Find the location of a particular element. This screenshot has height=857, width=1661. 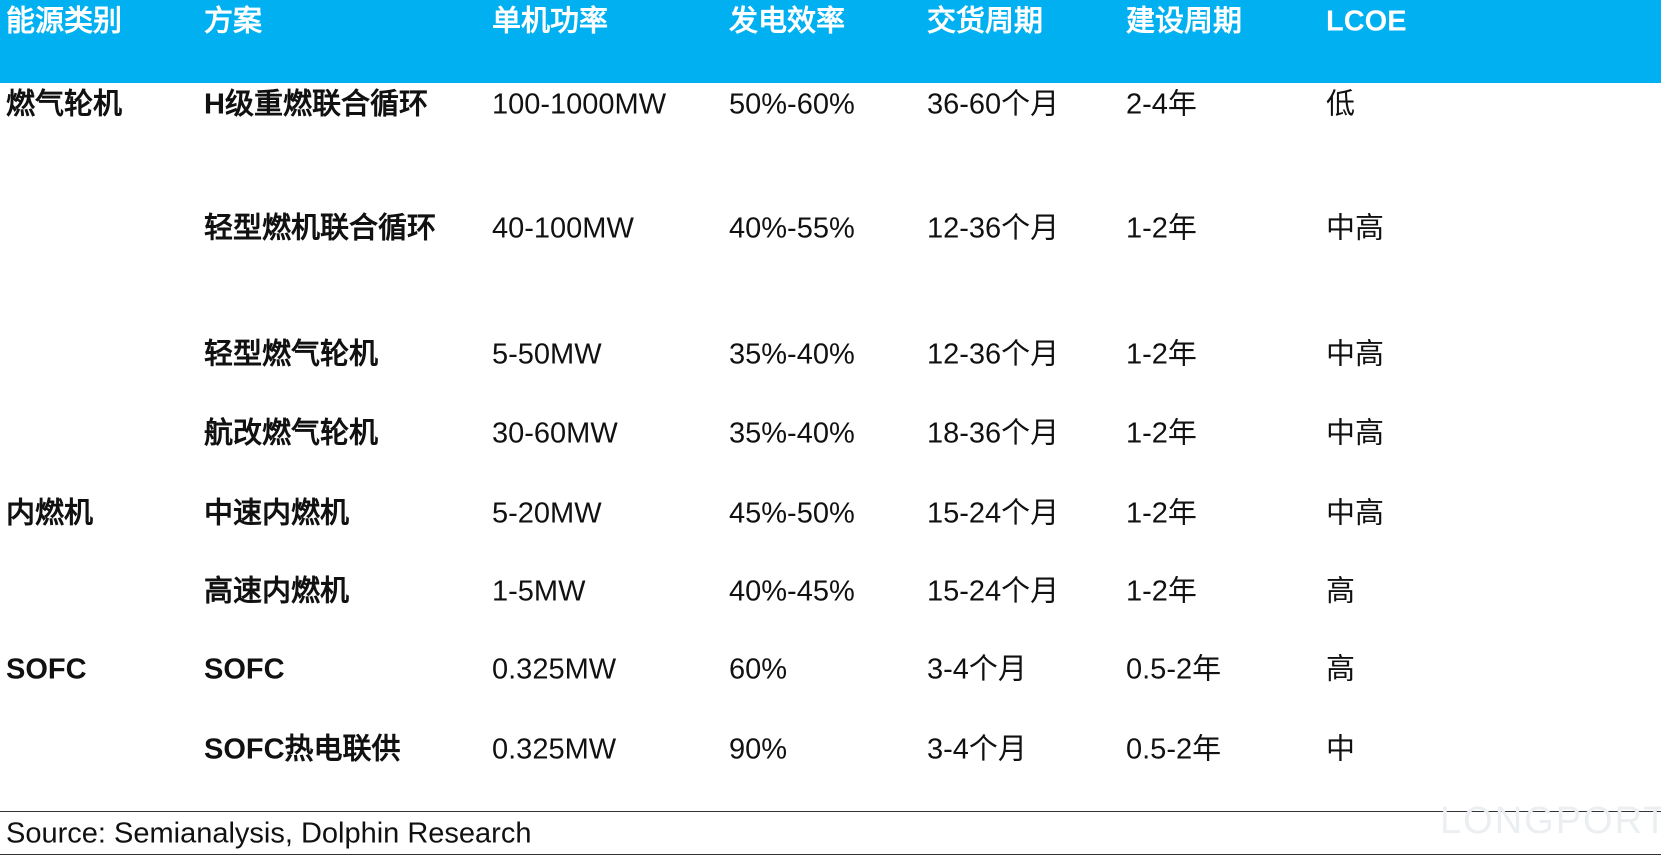

header-cell: 建设周期 is located at coordinates (1184, 21).